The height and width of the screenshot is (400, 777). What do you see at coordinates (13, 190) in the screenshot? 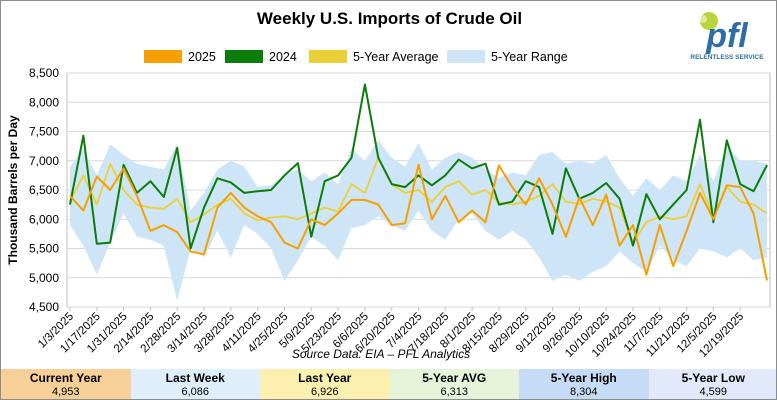
I see `y-axis-label: Thousand Barrels per Day` at bounding box center [13, 190].